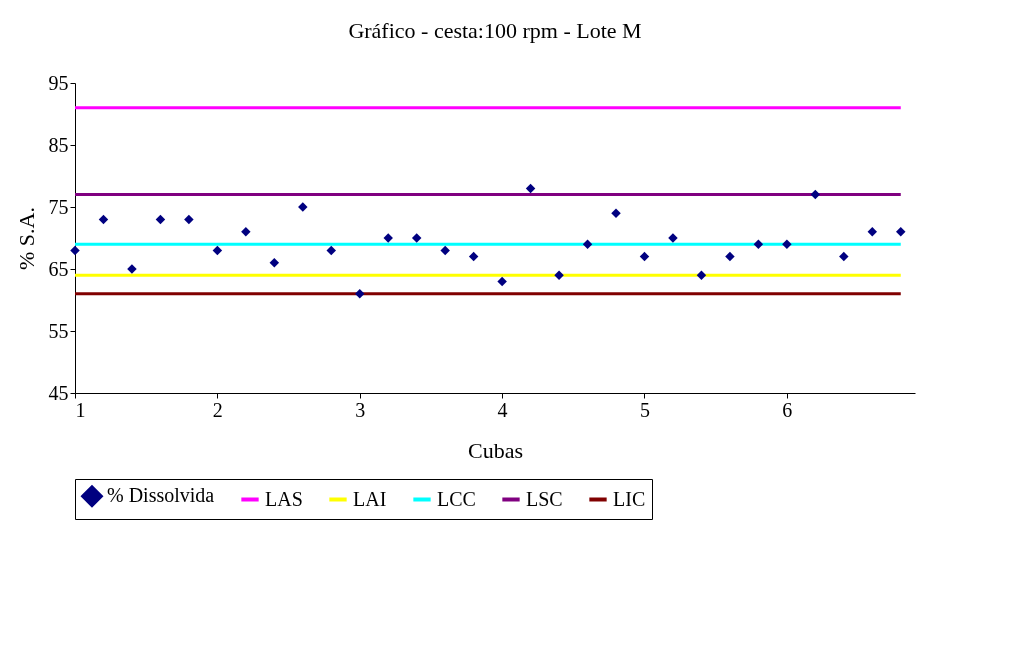 The width and height of the screenshot is (1010, 650). What do you see at coordinates (456, 498) in the screenshot?
I see `legend-label: LCC` at bounding box center [456, 498].